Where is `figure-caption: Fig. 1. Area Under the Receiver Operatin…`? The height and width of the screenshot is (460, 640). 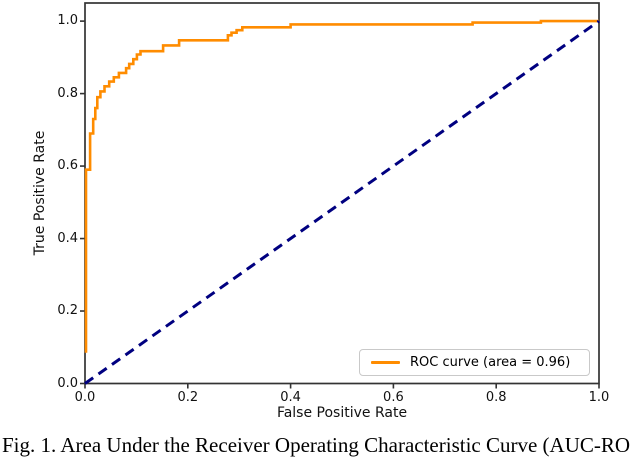
figure-caption: Fig. 1. Area Under the Receiver Operatin… is located at coordinates (316, 445).